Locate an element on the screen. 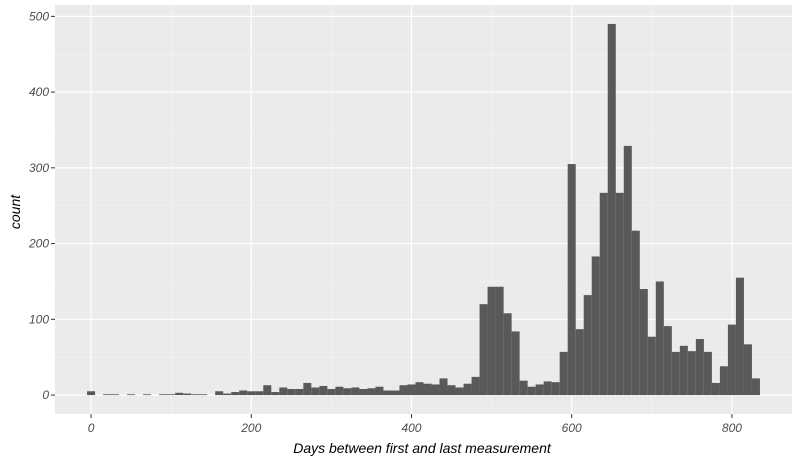  x-axis-title: Days between first and last measurement is located at coordinates (422, 448).